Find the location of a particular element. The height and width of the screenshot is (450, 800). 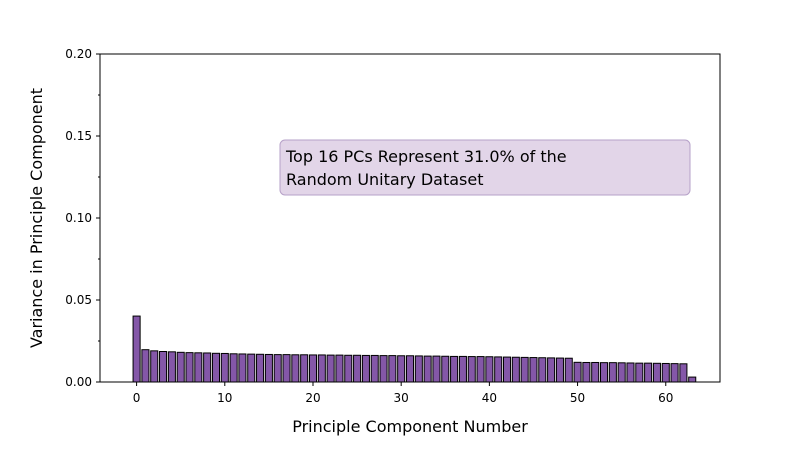

y-tick-label: 0.10 is located at coordinates (78, 218).